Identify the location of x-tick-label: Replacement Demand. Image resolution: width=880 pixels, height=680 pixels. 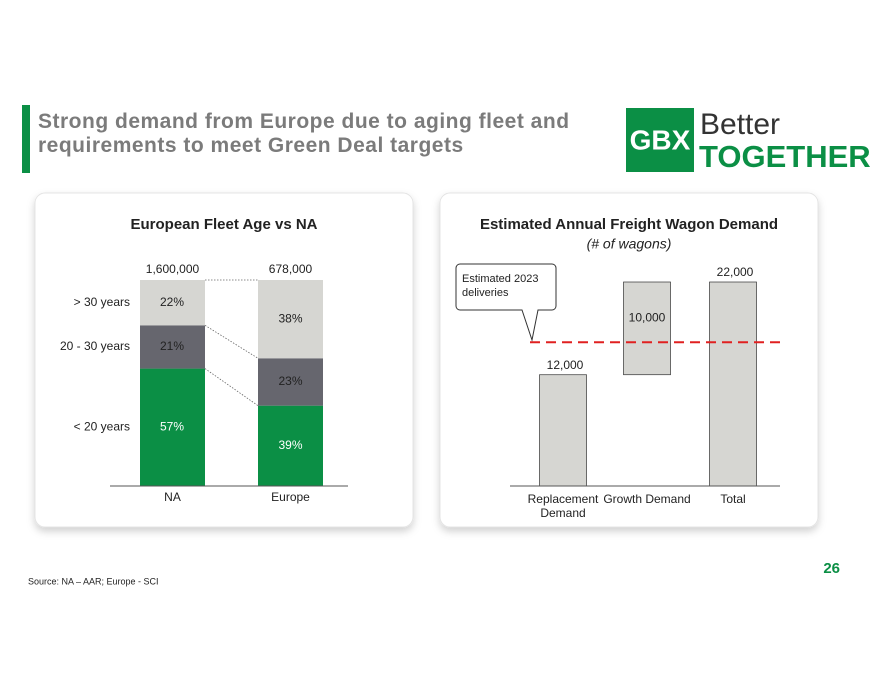
(563, 506).